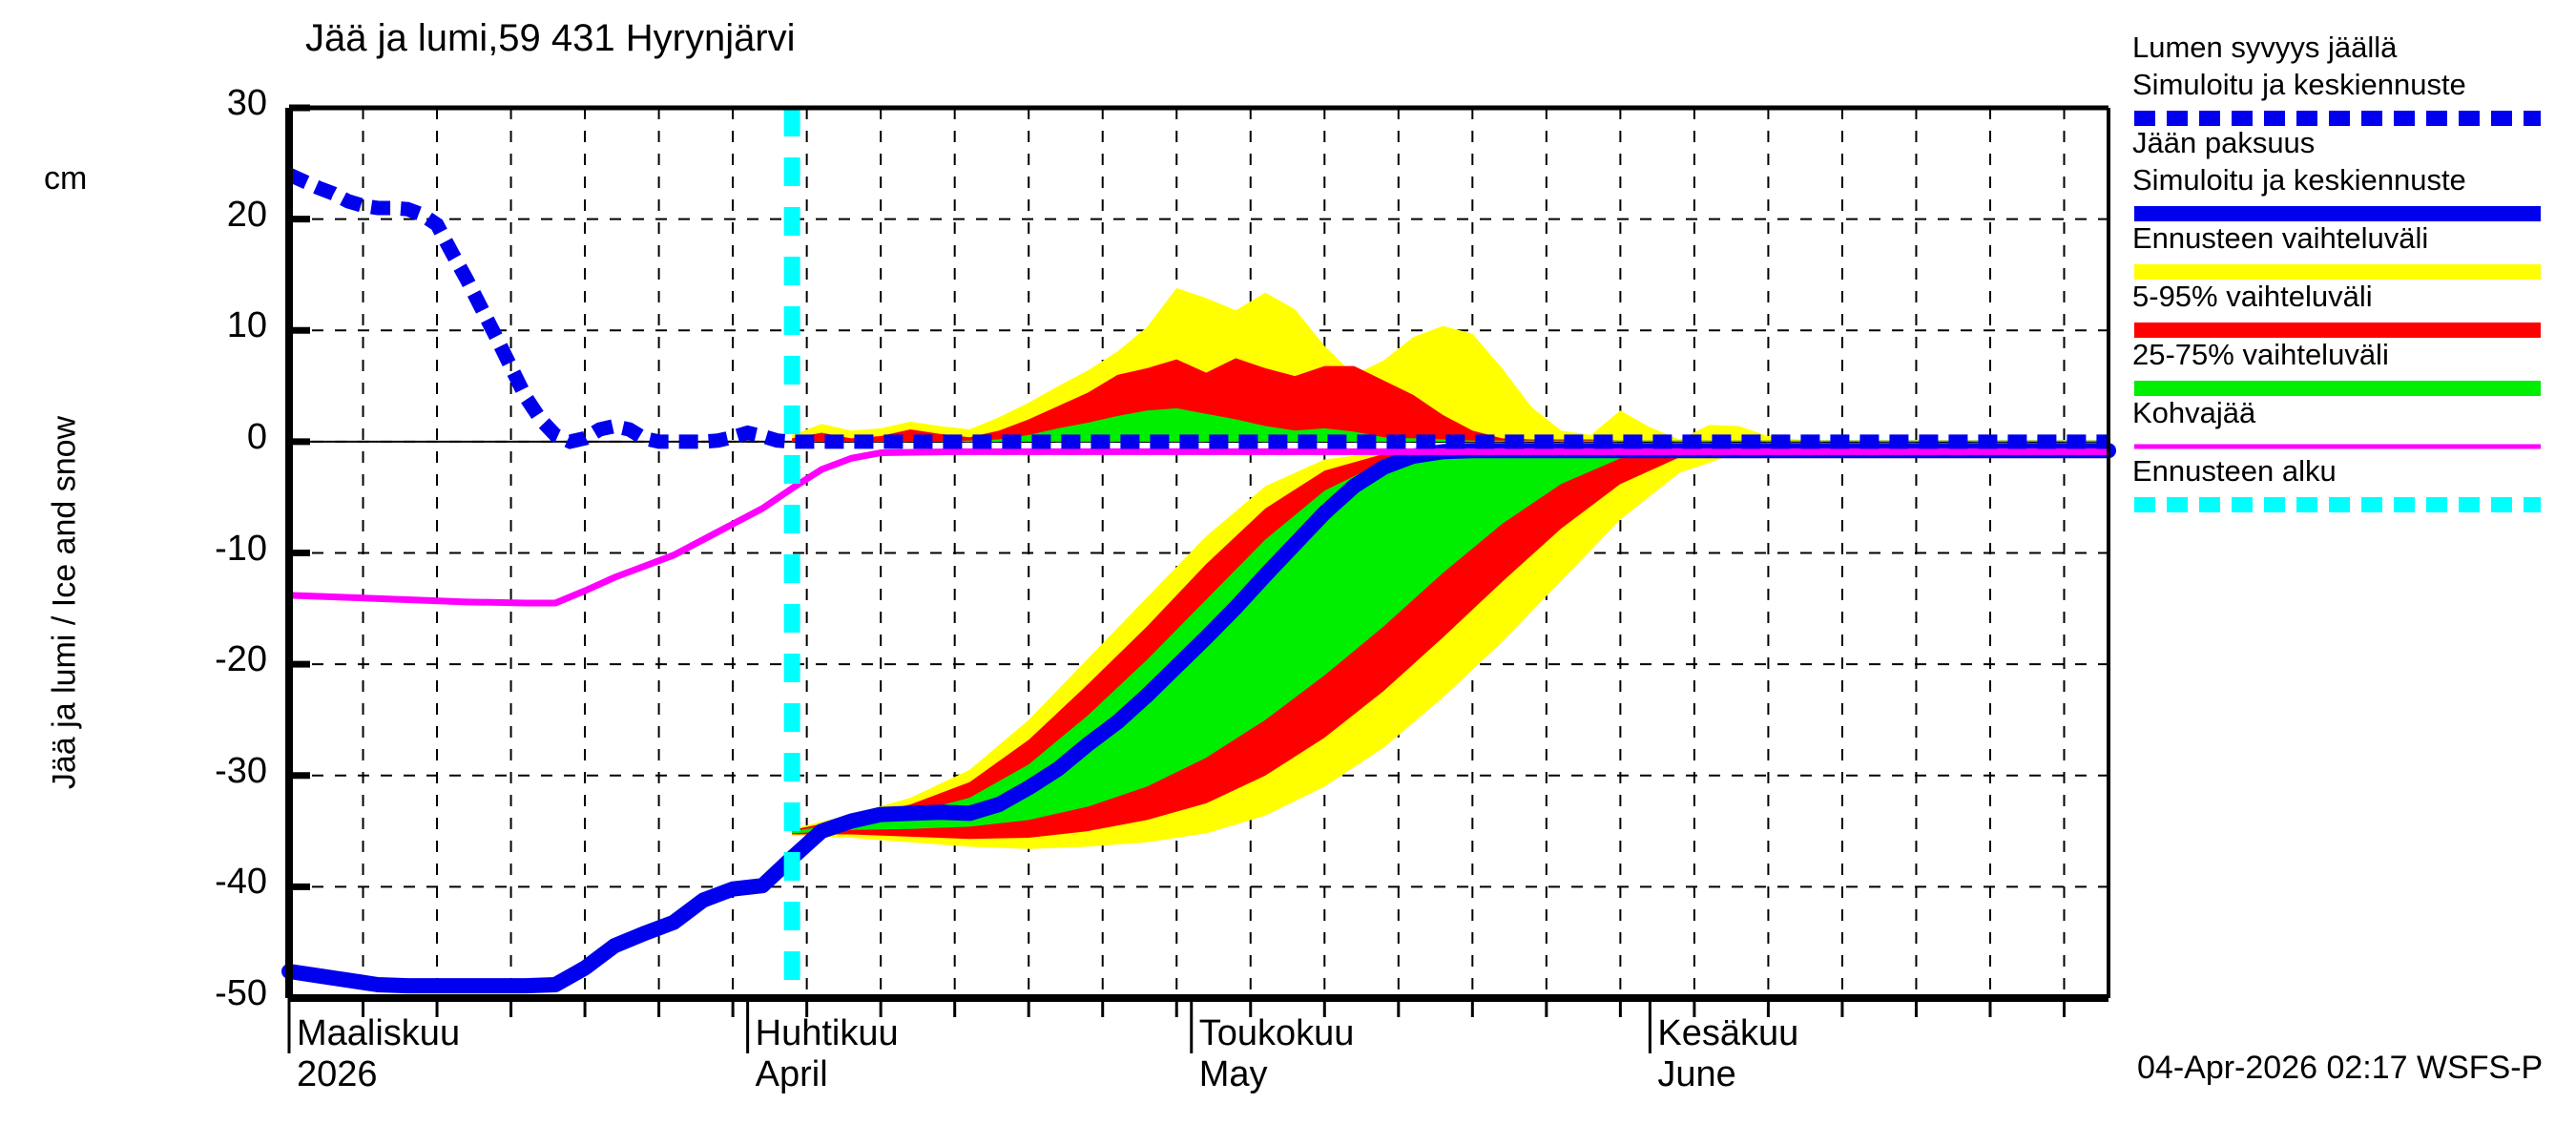 The height and width of the screenshot is (1145, 2576). I want to click on page-title: Jää ja lumi,59 431 Hyrynjärvi, so click(550, 38).